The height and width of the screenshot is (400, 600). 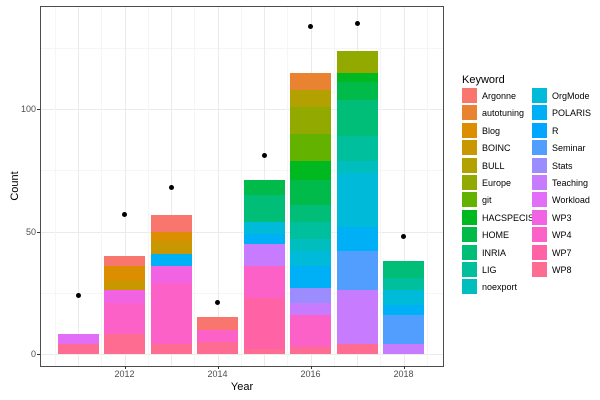 I want to click on legend-key-Argonne, so click(x=469, y=95).